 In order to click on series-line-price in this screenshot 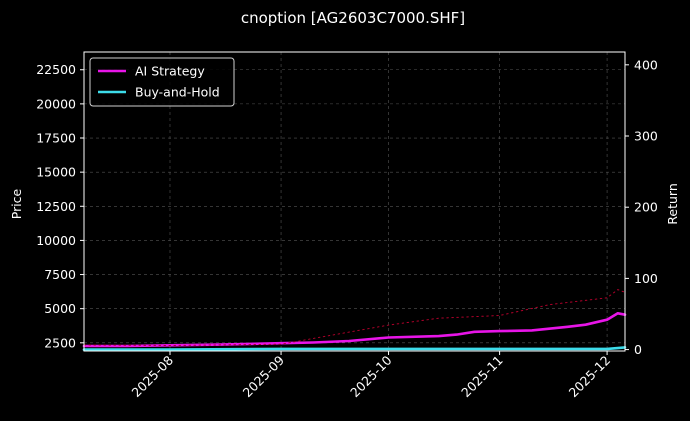, I will do `click(354, 317)`.